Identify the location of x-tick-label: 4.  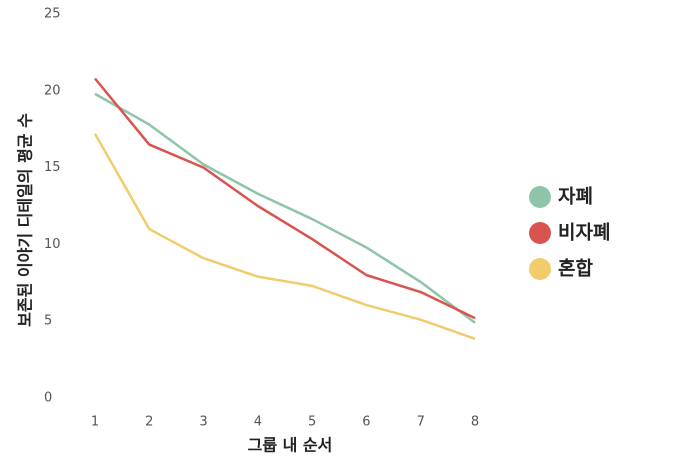
(258, 422).